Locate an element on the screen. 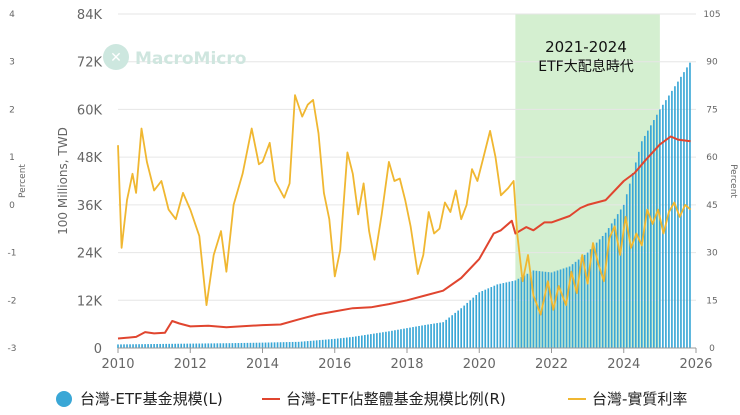  y-percent-tick-label: 4 is located at coordinates (12, 15).